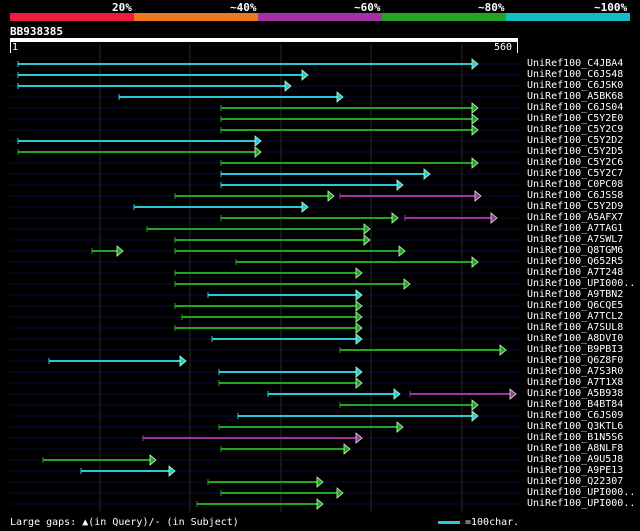  Describe the element at coordinates (575, 327) in the screenshot. I see `hit-name-link: UniRef100_A7SUL8` at that location.